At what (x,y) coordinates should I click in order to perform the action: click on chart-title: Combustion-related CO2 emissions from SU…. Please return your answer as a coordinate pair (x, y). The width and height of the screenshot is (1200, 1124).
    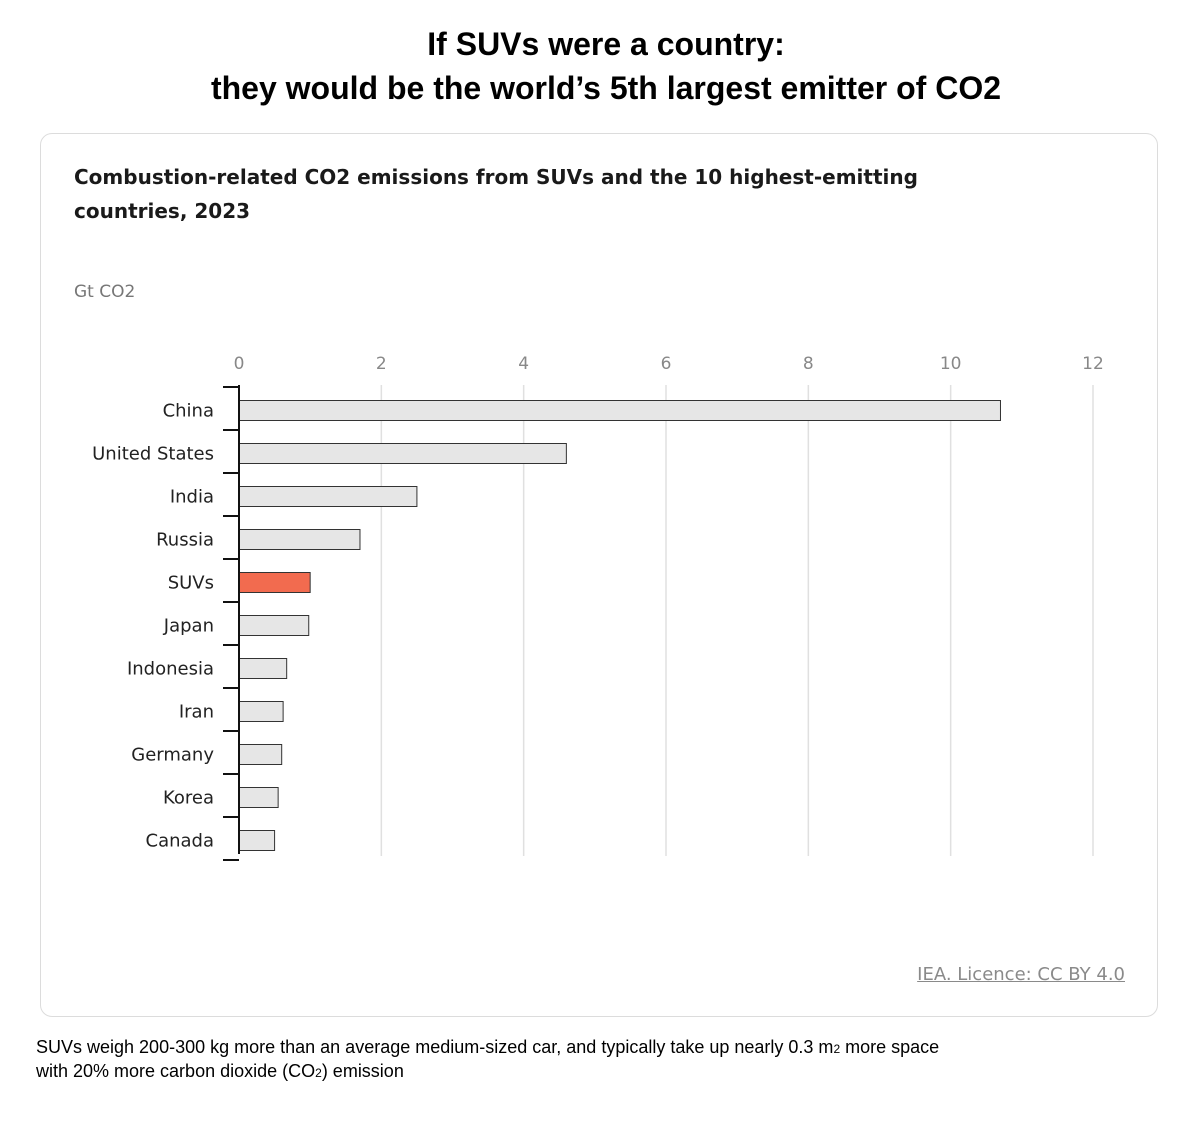
    Looking at the image, I should click on (496, 194).